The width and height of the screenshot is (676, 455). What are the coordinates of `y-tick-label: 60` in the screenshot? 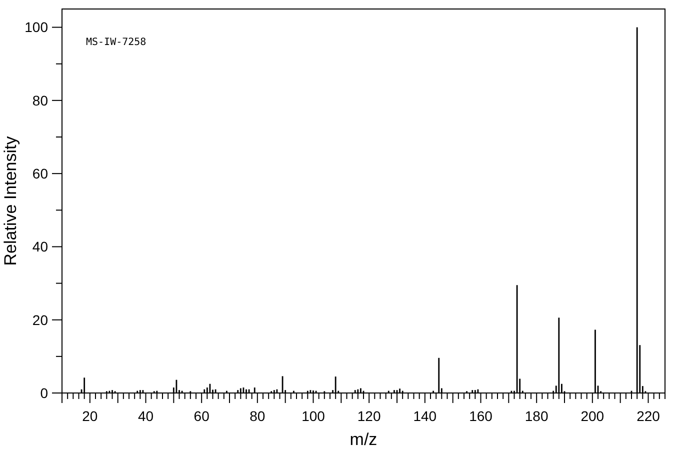 It's located at (40, 173).